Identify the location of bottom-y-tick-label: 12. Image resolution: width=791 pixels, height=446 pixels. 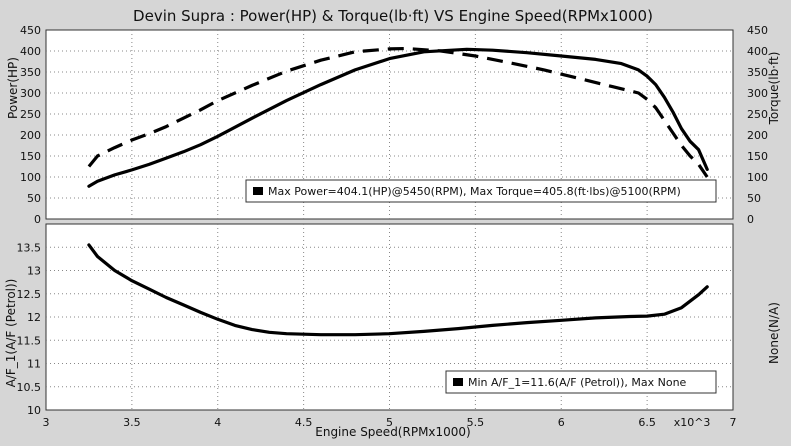
(34, 317).